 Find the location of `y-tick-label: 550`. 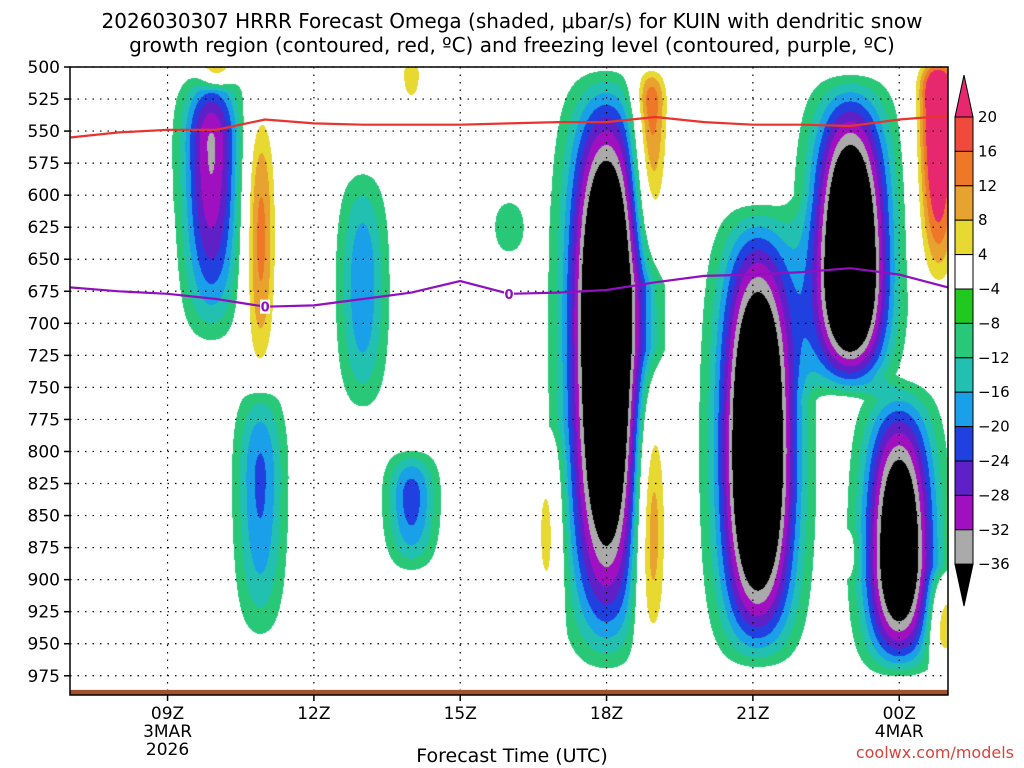

y-tick-label: 550 is located at coordinates (44, 132).